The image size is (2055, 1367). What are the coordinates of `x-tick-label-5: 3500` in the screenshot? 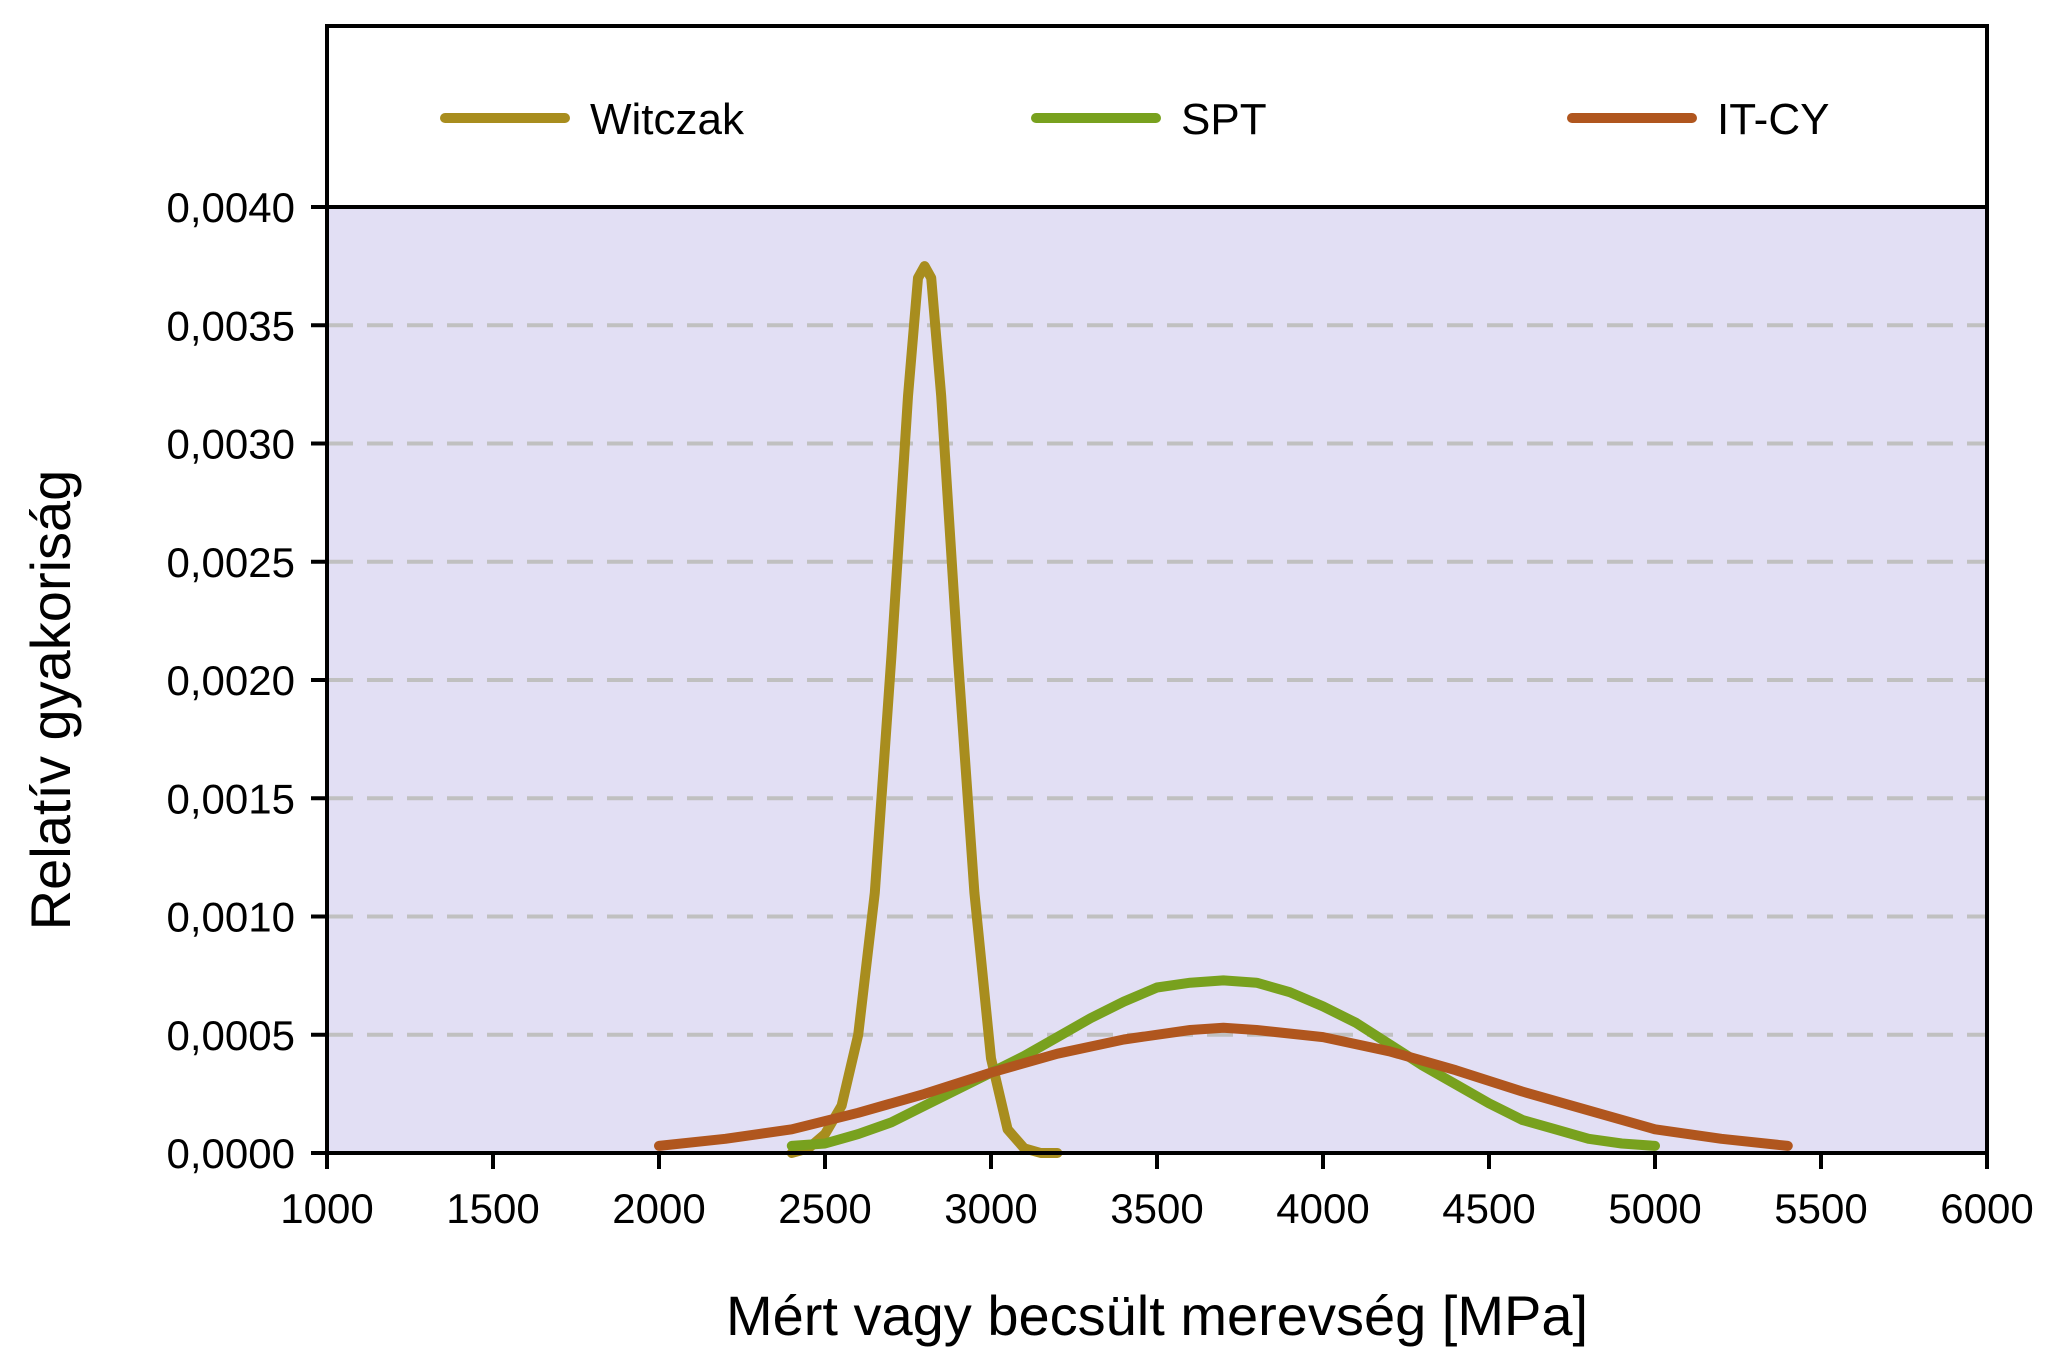 It's located at (1156, 1208).